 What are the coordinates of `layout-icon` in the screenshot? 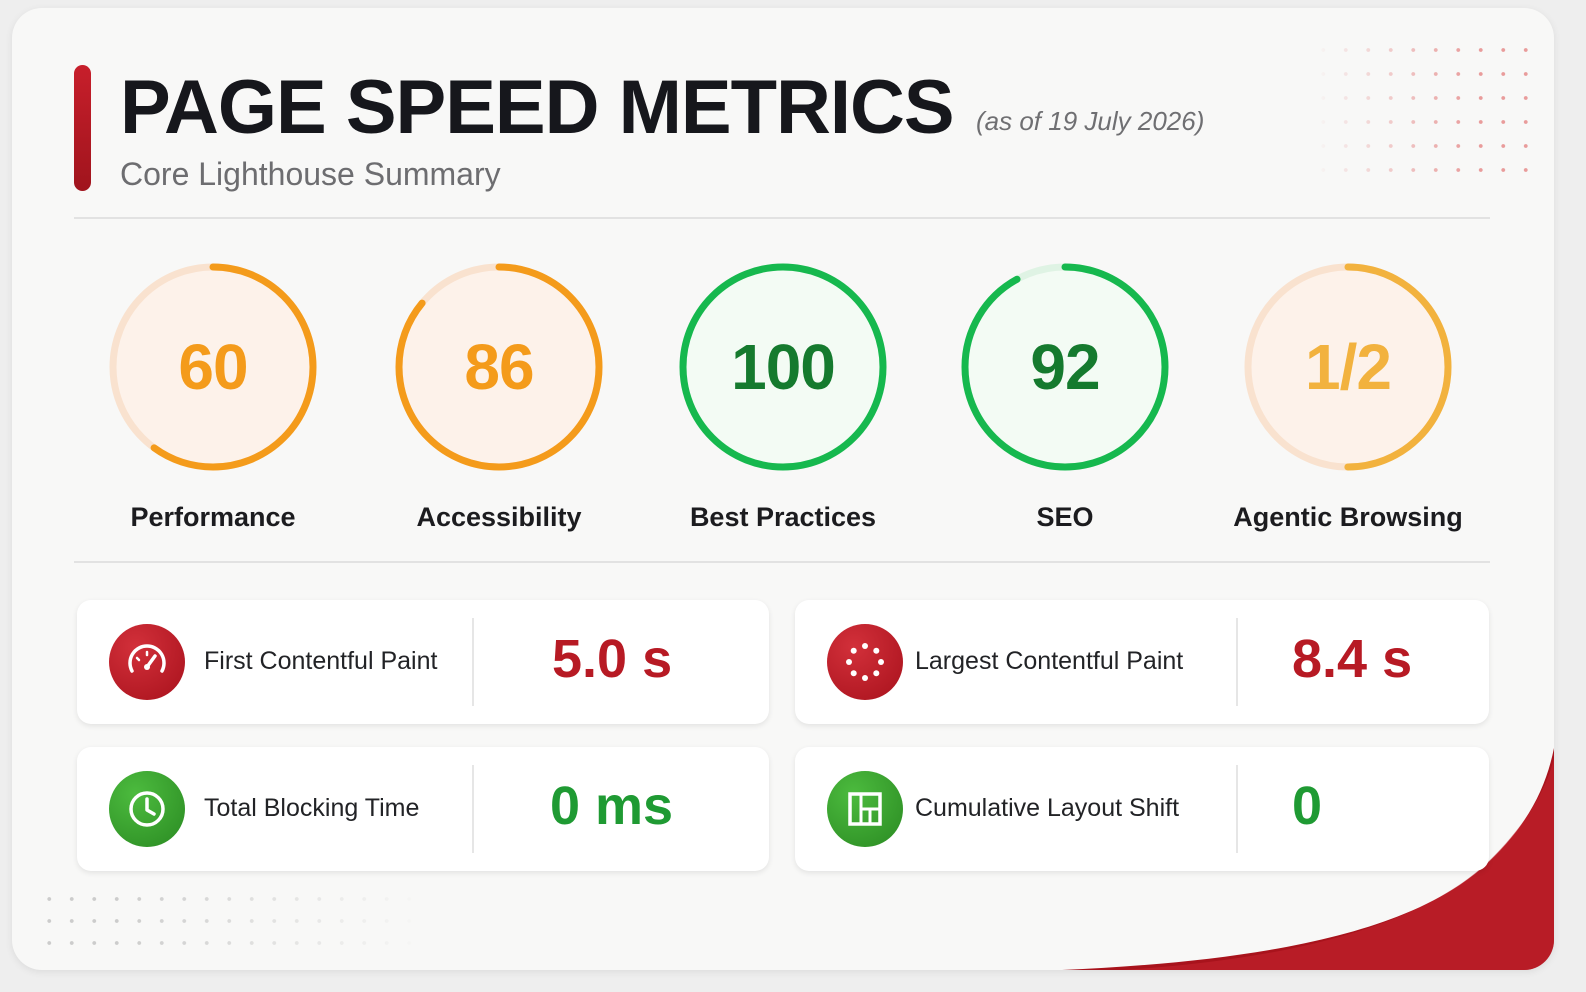 It's located at (865, 809).